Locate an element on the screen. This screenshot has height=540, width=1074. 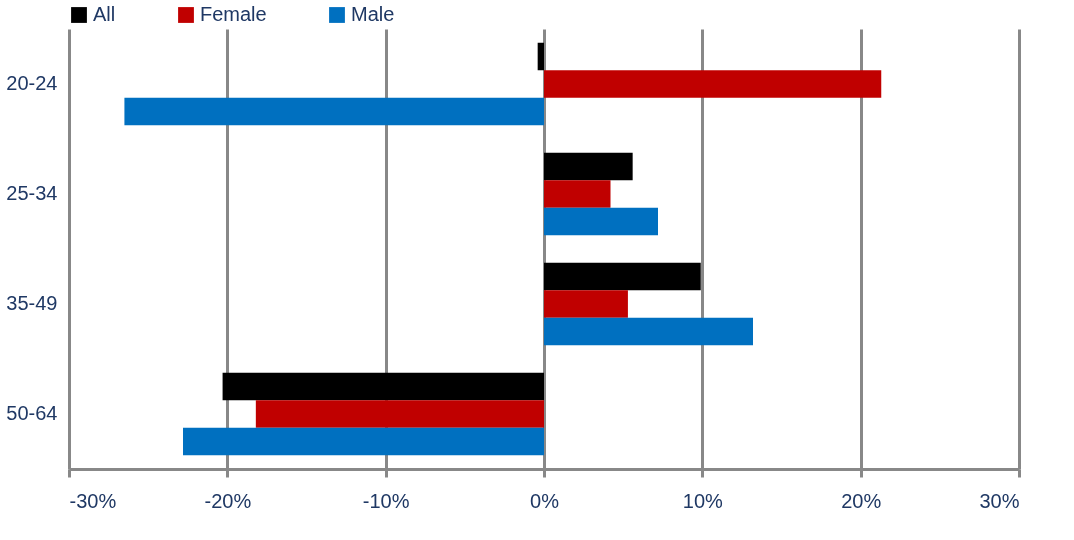
x-tick-label: -10% is located at coordinates (386, 500).